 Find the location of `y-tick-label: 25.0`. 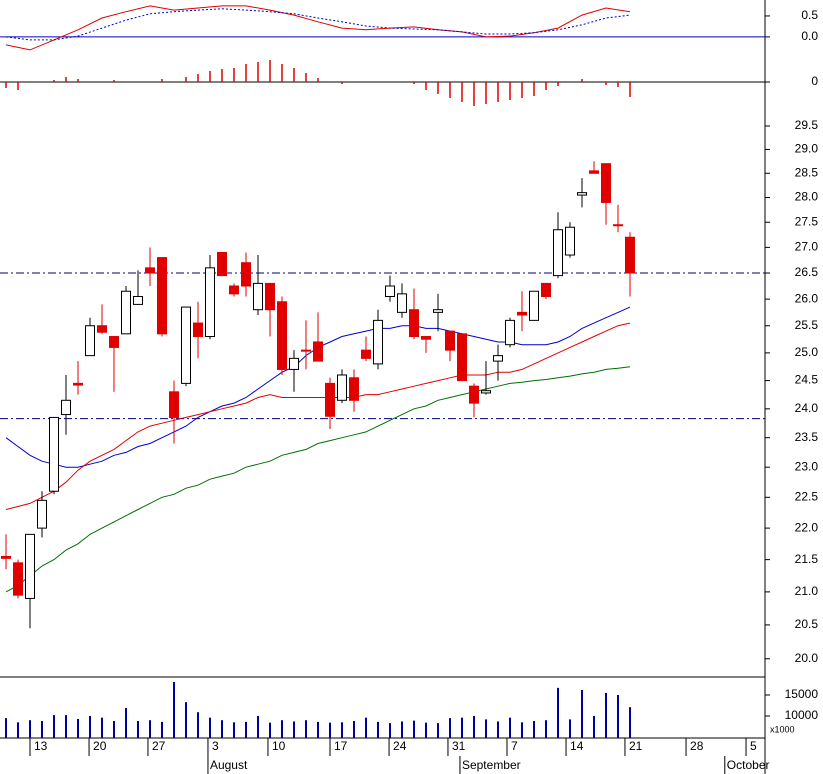

y-tick-label: 25.0 is located at coordinates (807, 352).